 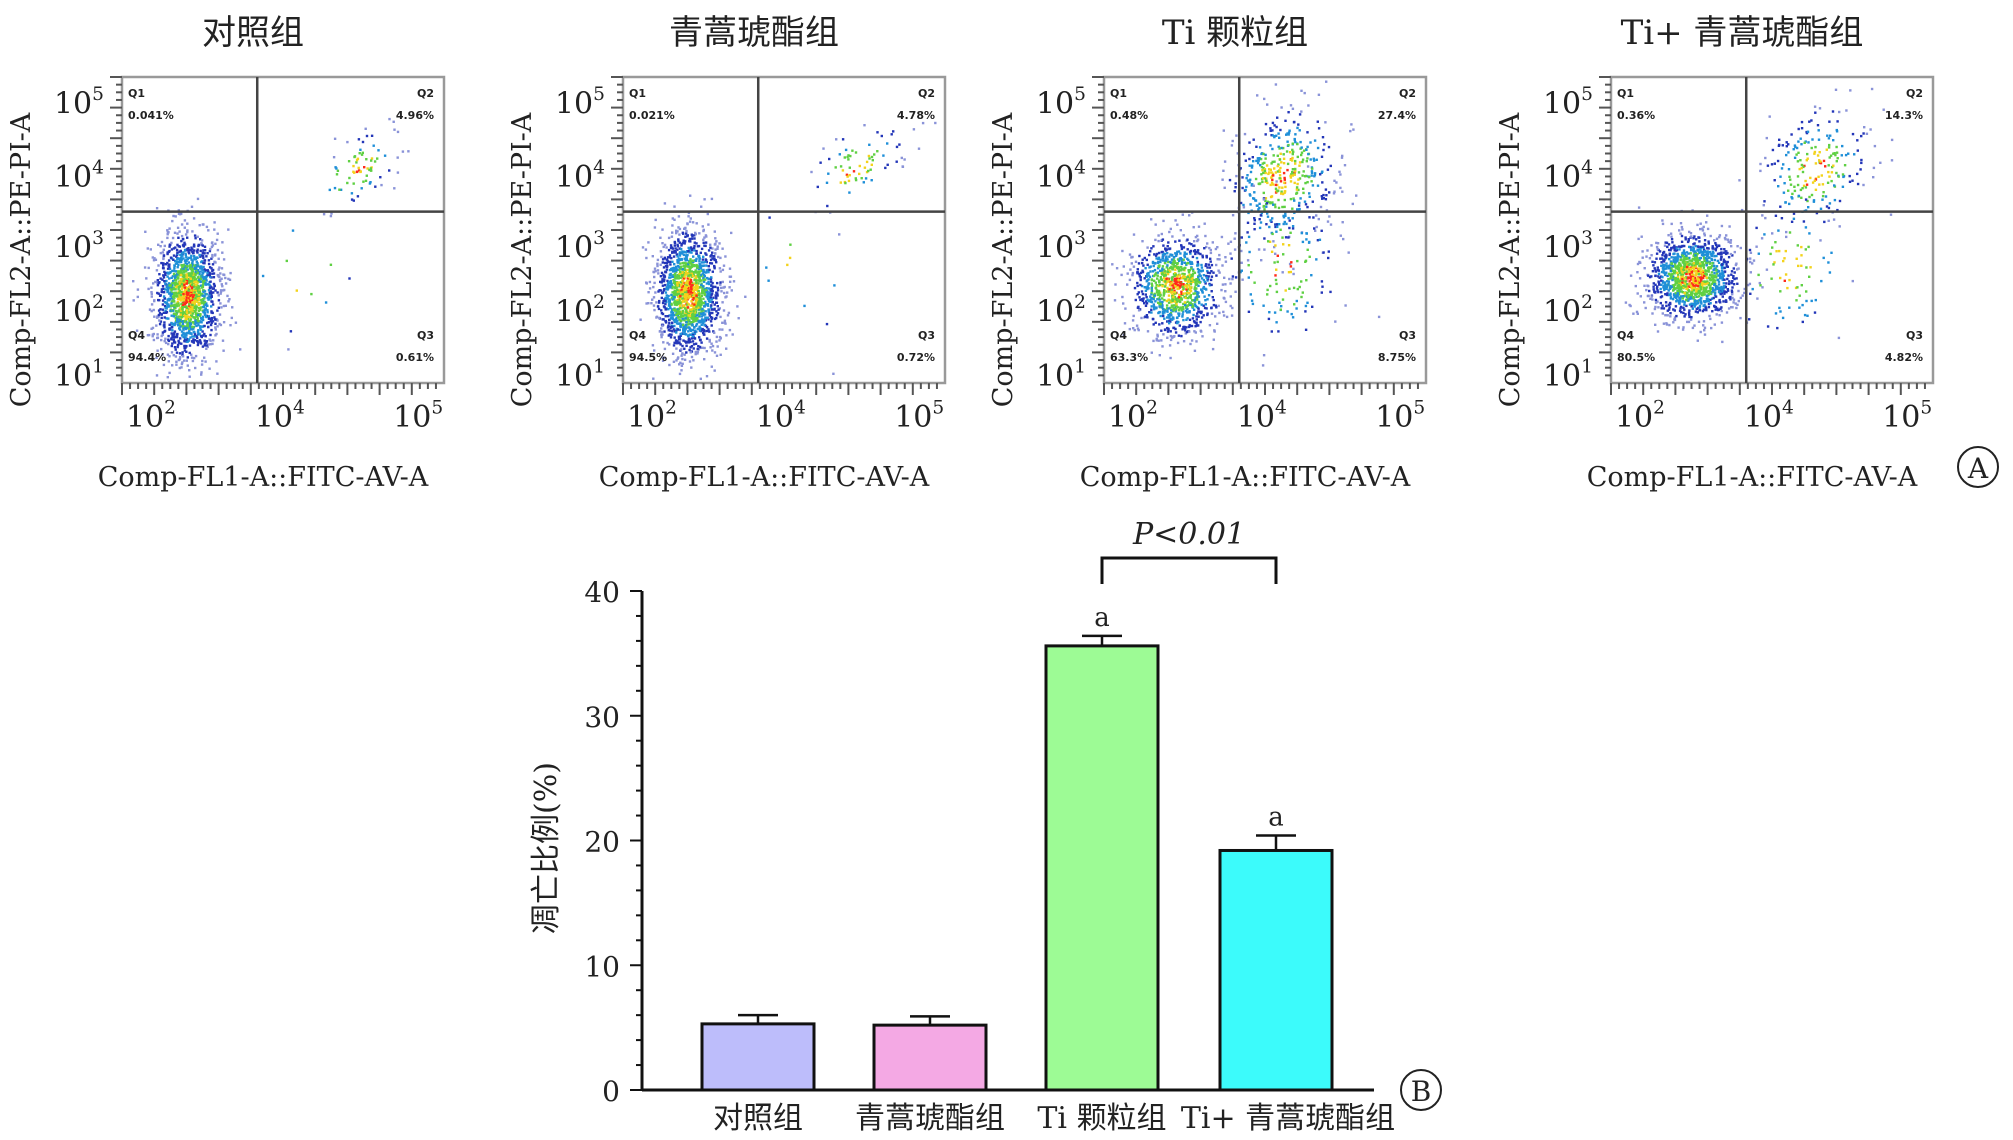 I want to click on tick-base: 10, so click(x=646, y=417).